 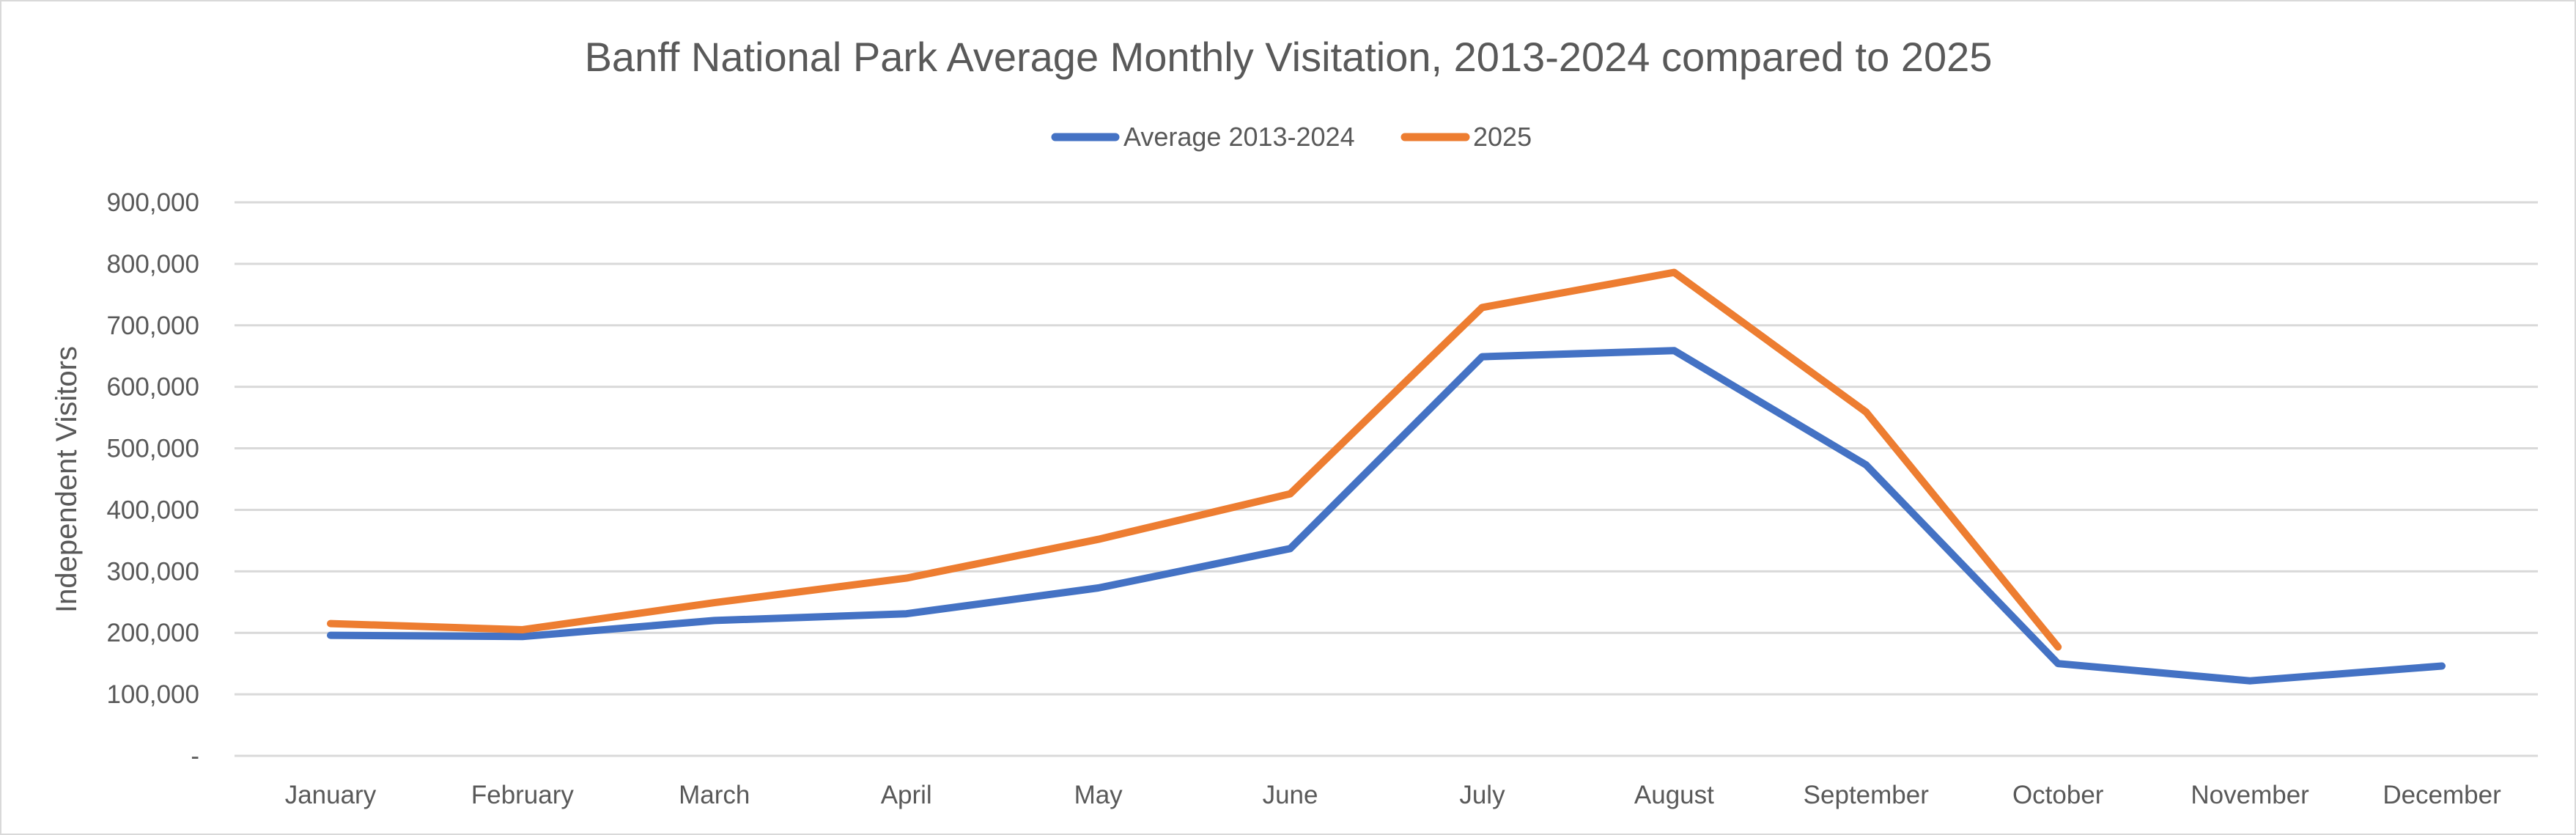 What do you see at coordinates (523, 795) in the screenshot?
I see `x-tick-label: February` at bounding box center [523, 795].